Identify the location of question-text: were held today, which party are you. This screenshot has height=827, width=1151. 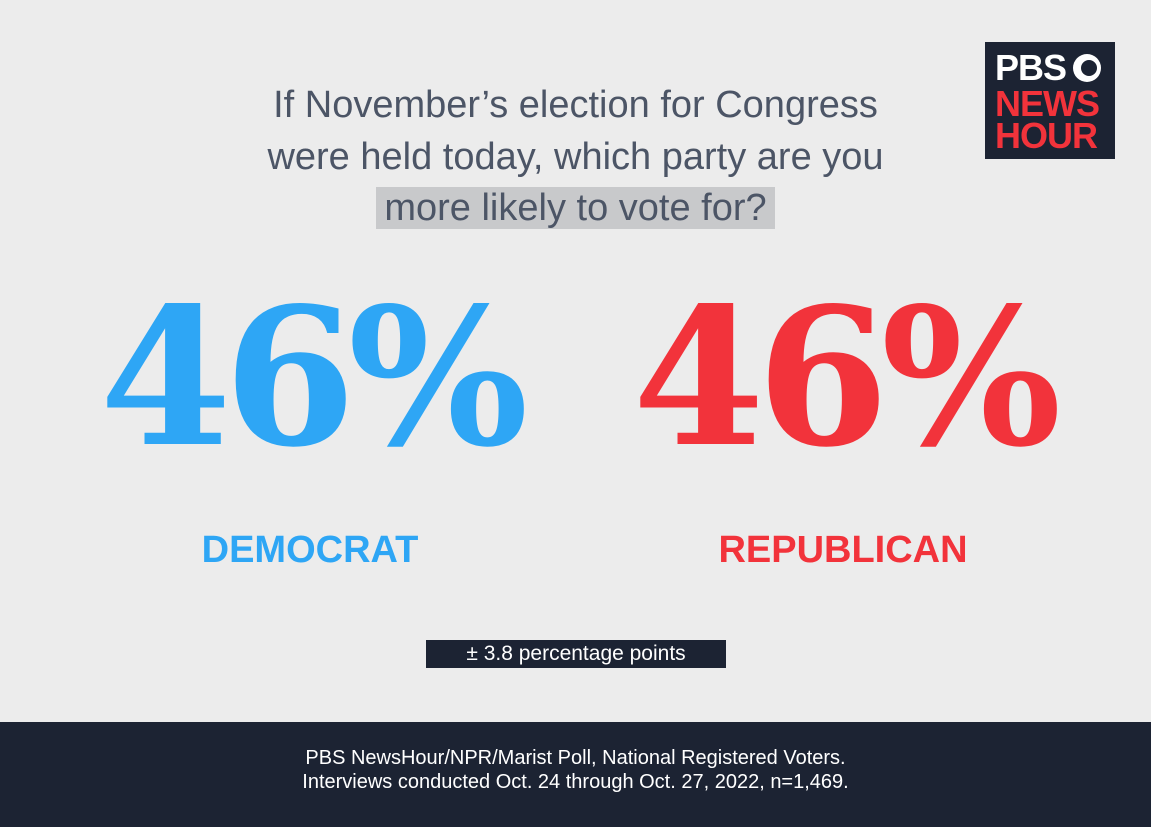
(575, 157).